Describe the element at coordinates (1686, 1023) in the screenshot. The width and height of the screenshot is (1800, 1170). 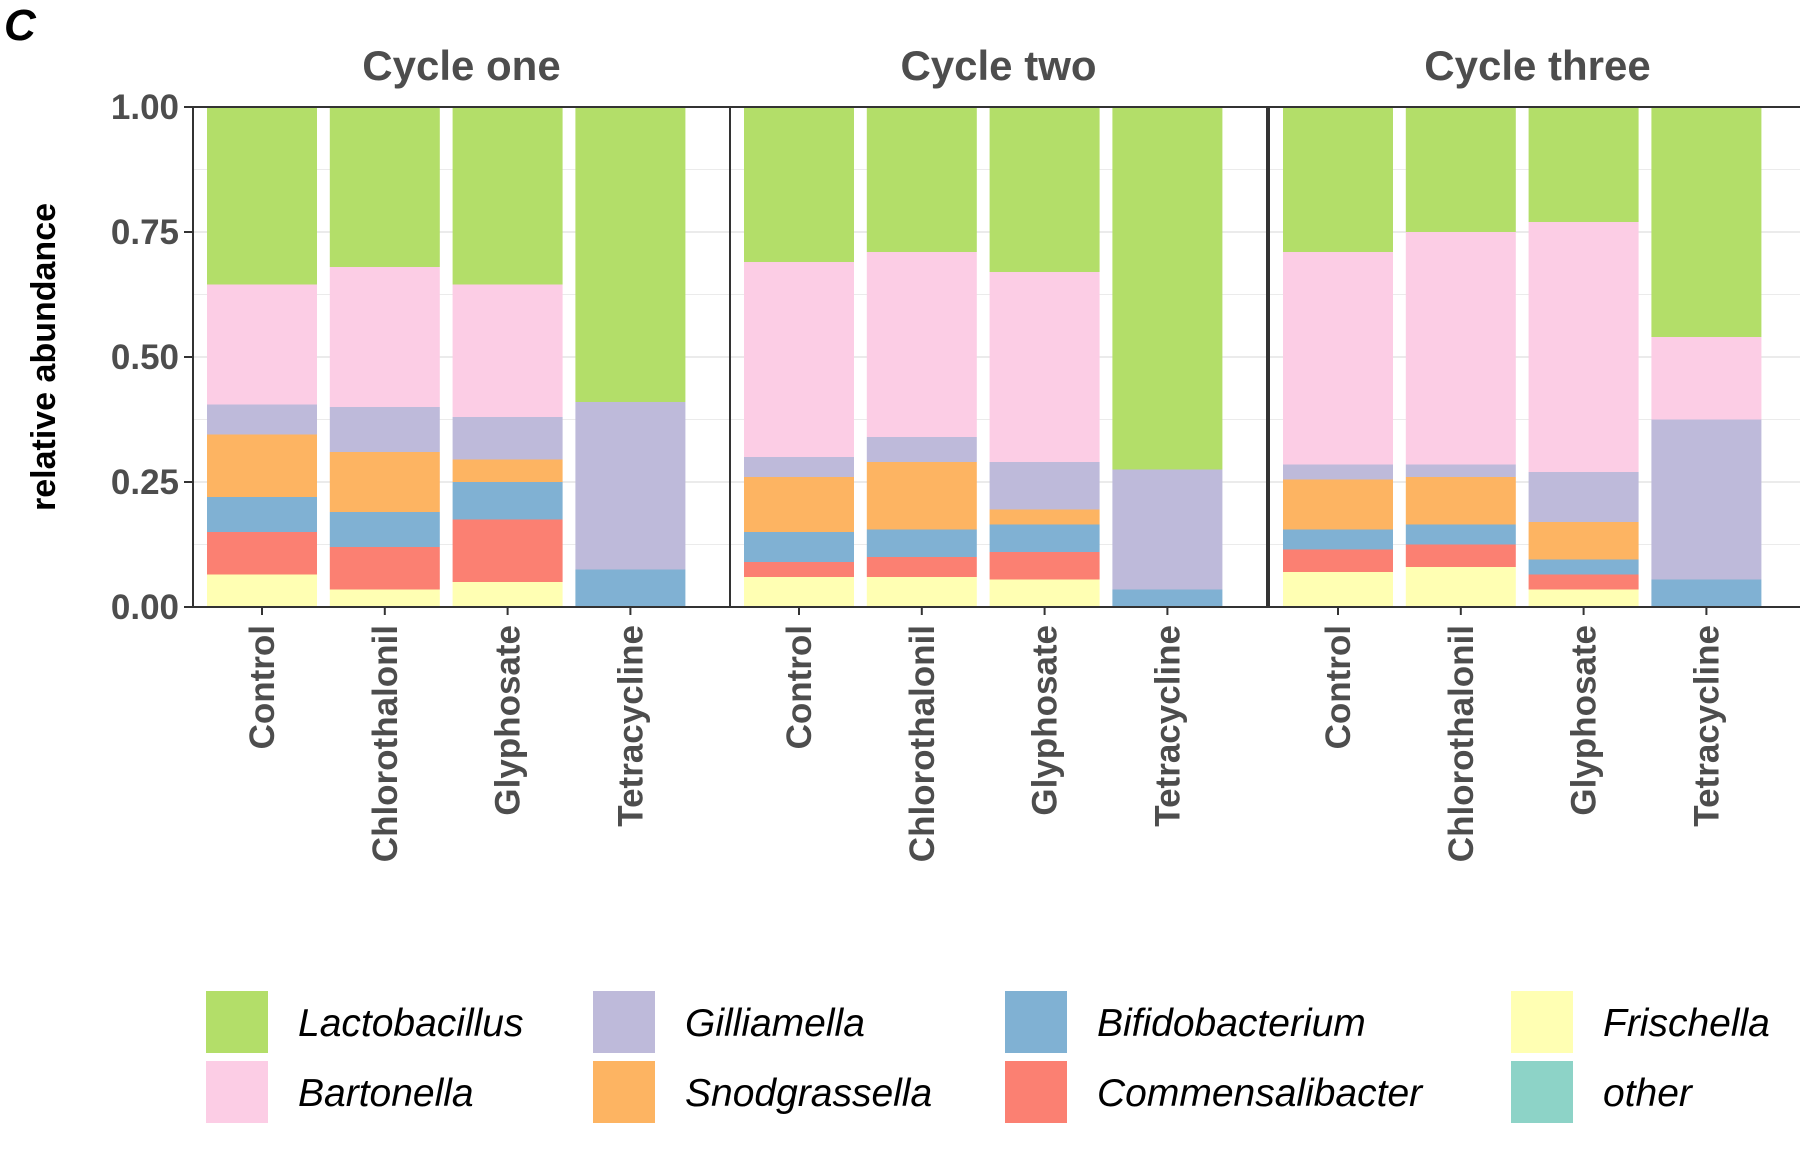
I see `legend-label: Frischella` at that location.